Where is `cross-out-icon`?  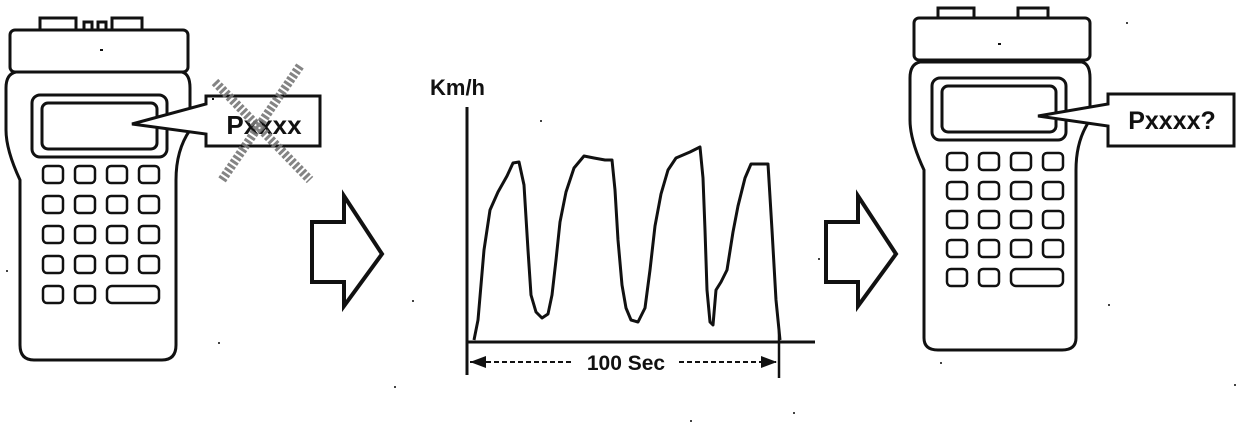 cross-out-icon is located at coordinates (262, 123).